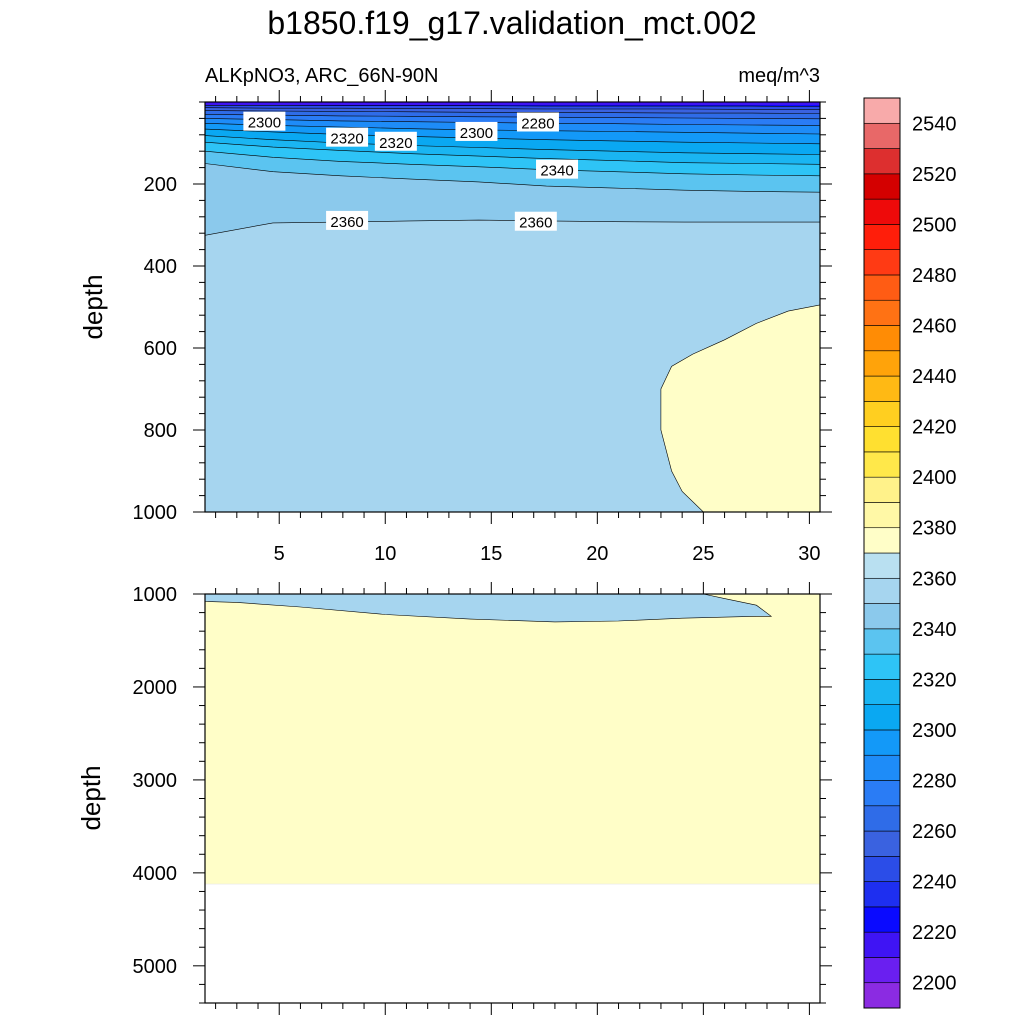  I want to click on colorbar-label: 2280, so click(934, 782).